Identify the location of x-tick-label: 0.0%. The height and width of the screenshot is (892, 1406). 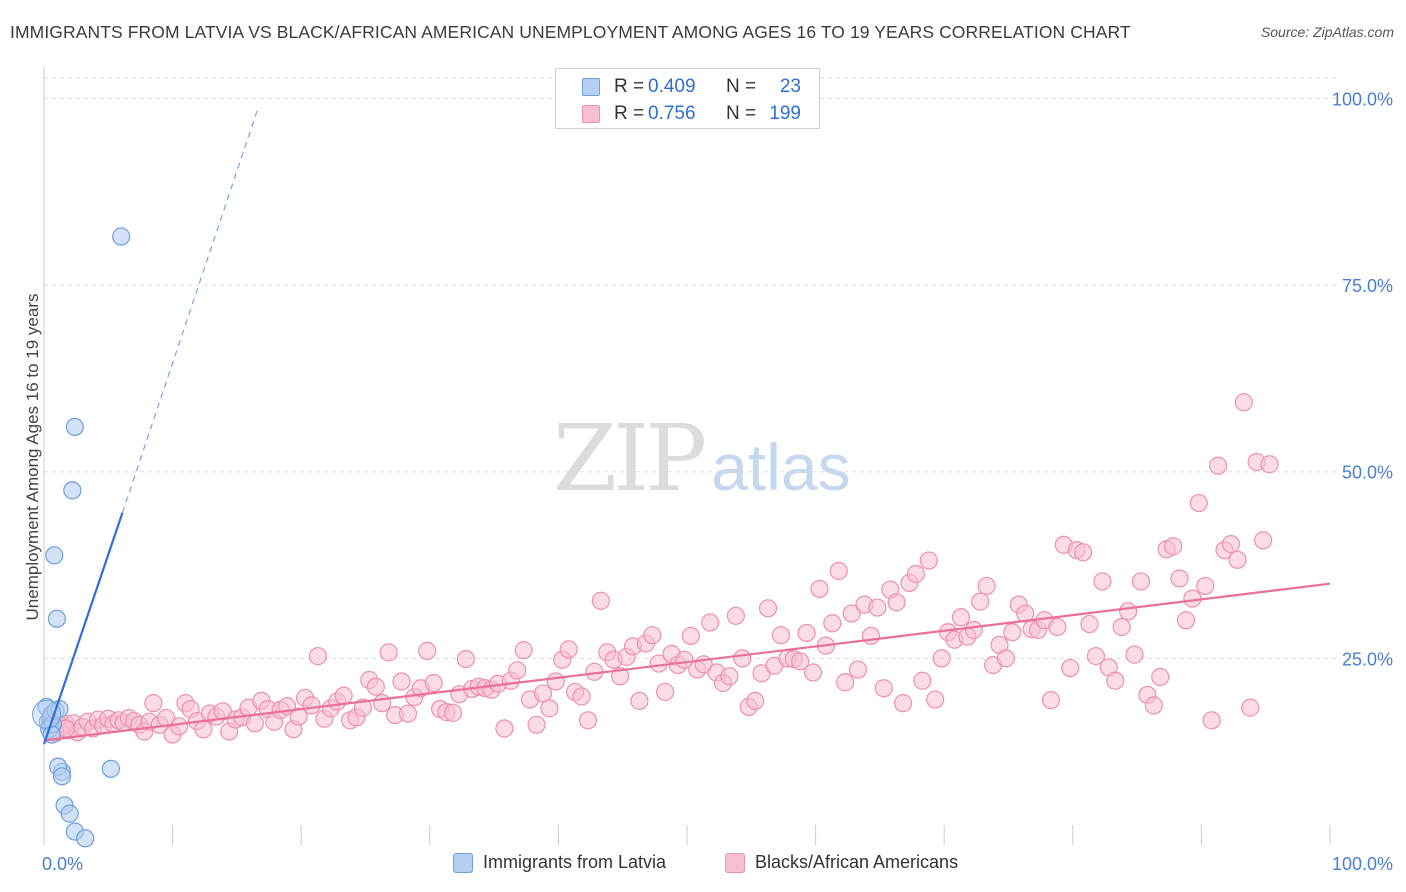
(62, 864).